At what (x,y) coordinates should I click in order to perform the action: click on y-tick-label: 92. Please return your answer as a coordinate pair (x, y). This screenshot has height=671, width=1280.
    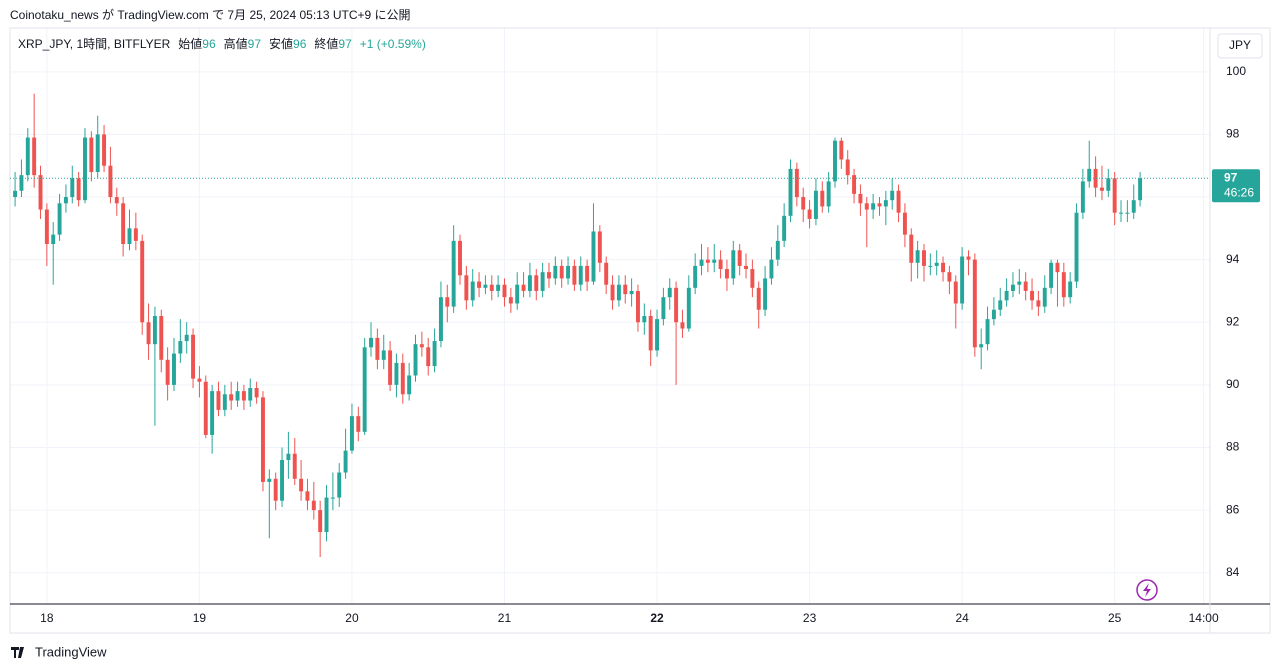
    Looking at the image, I should click on (1233, 321).